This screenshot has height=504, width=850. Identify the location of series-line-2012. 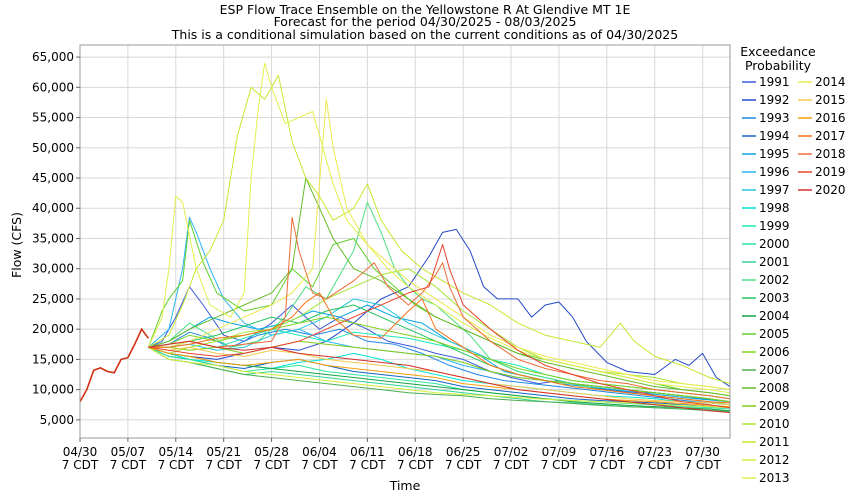
(439, 377).